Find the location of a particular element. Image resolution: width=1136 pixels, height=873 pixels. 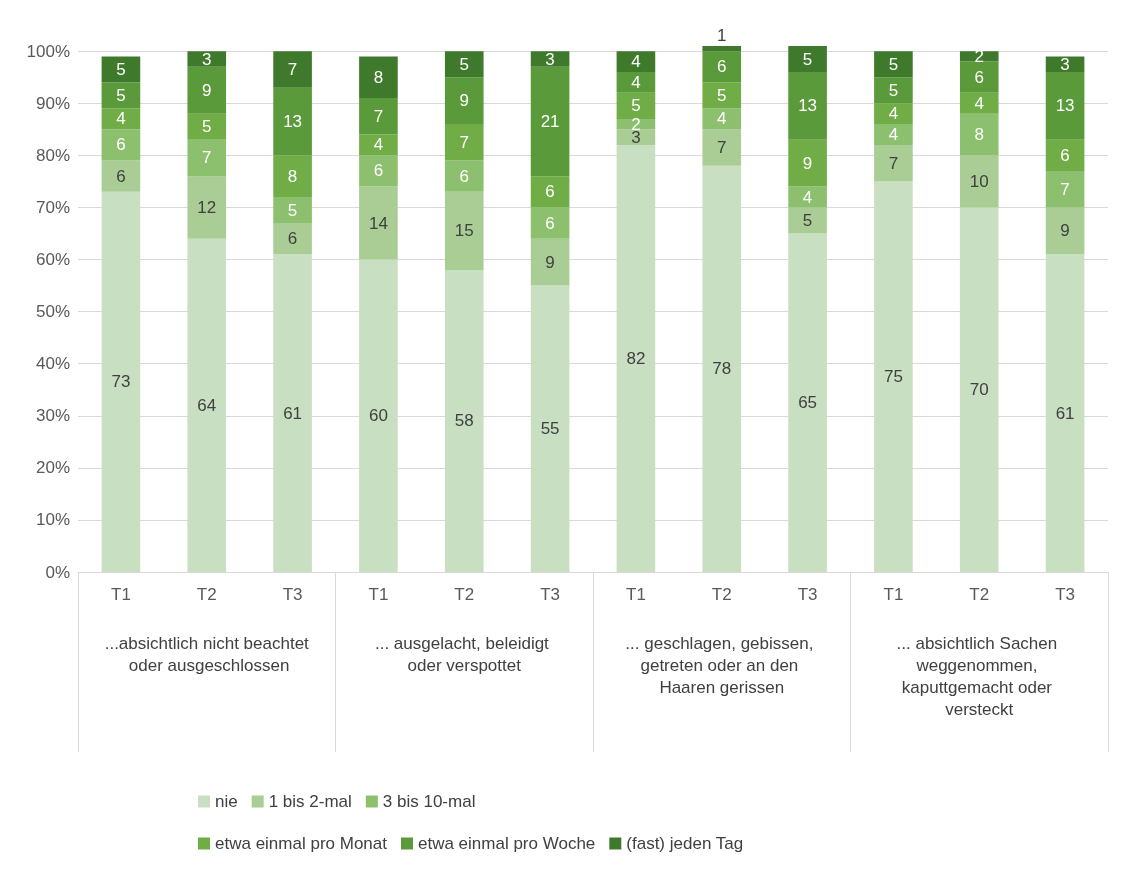

data-label: 64 is located at coordinates (207, 405).